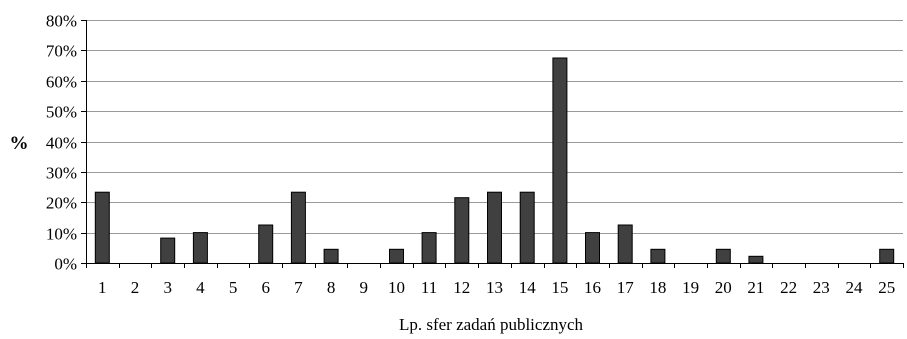 The image size is (907, 339). Describe the element at coordinates (61, 82) in the screenshot. I see `y-tick-label: 60%` at that location.